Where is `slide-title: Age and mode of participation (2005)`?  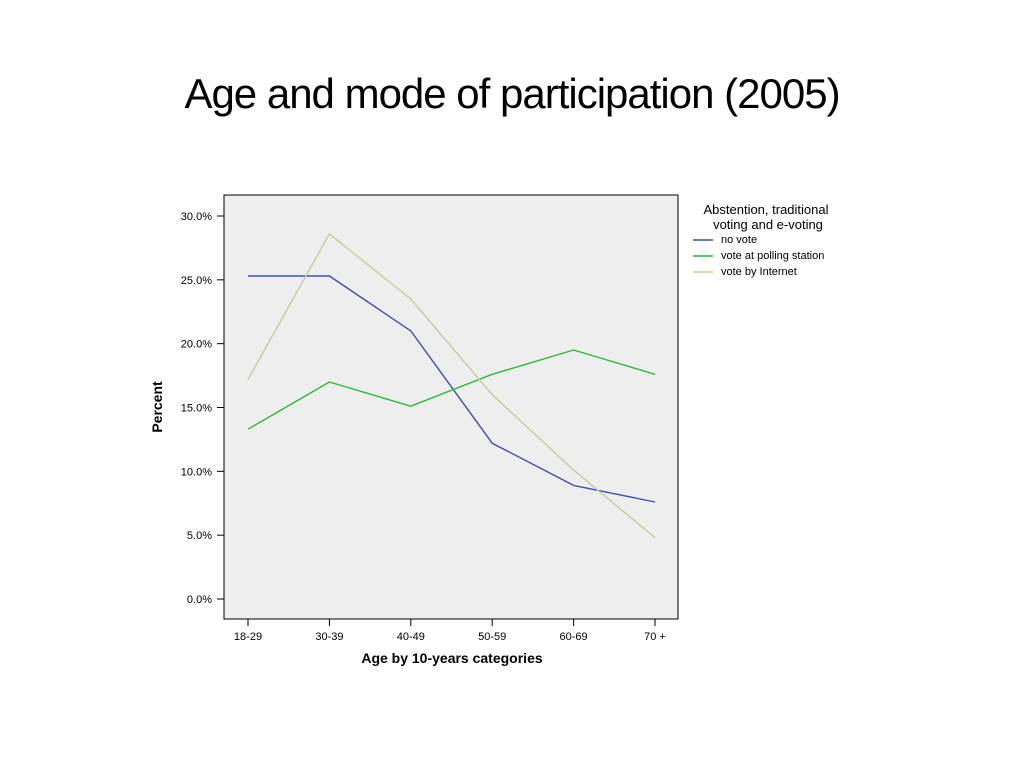
slide-title: Age and mode of participation (2005) is located at coordinates (512, 93).